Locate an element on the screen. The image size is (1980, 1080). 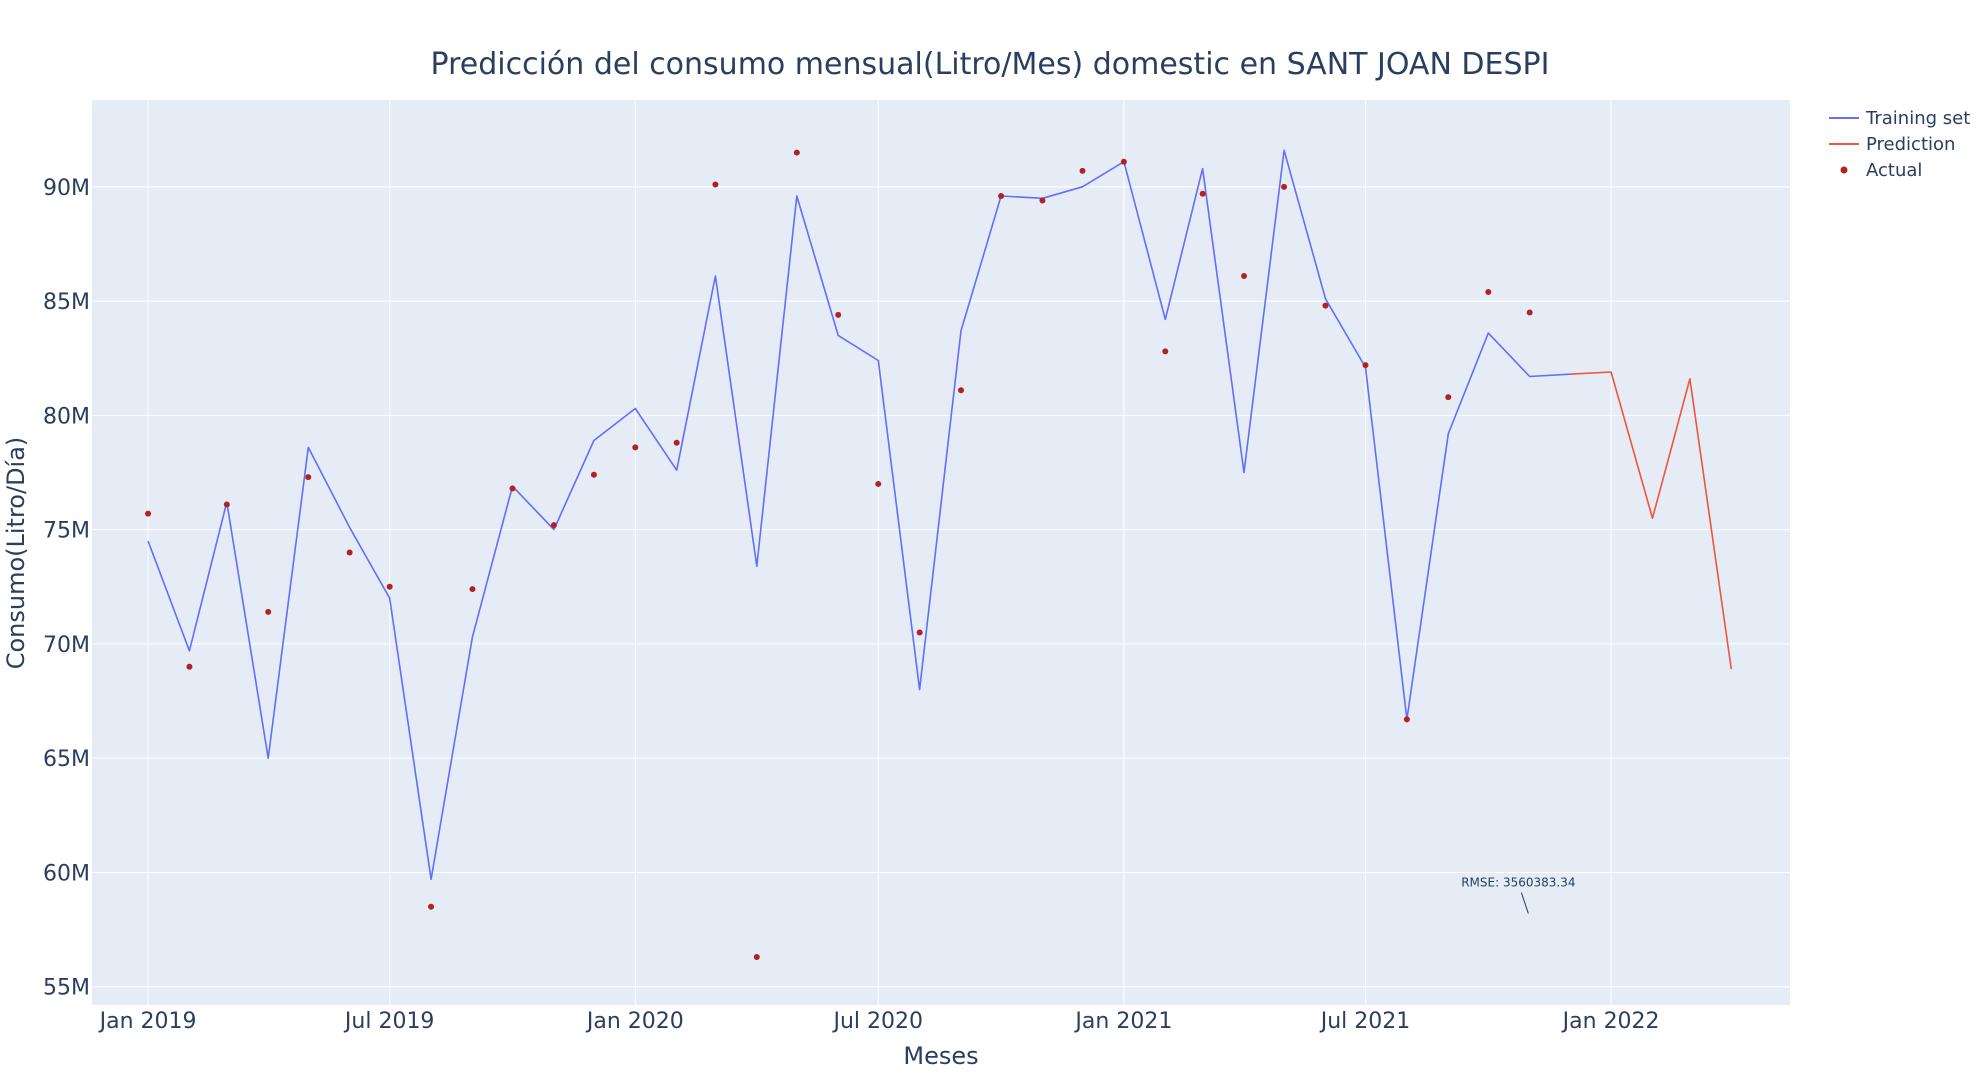
annotation-arrow is located at coordinates (1524, 903).